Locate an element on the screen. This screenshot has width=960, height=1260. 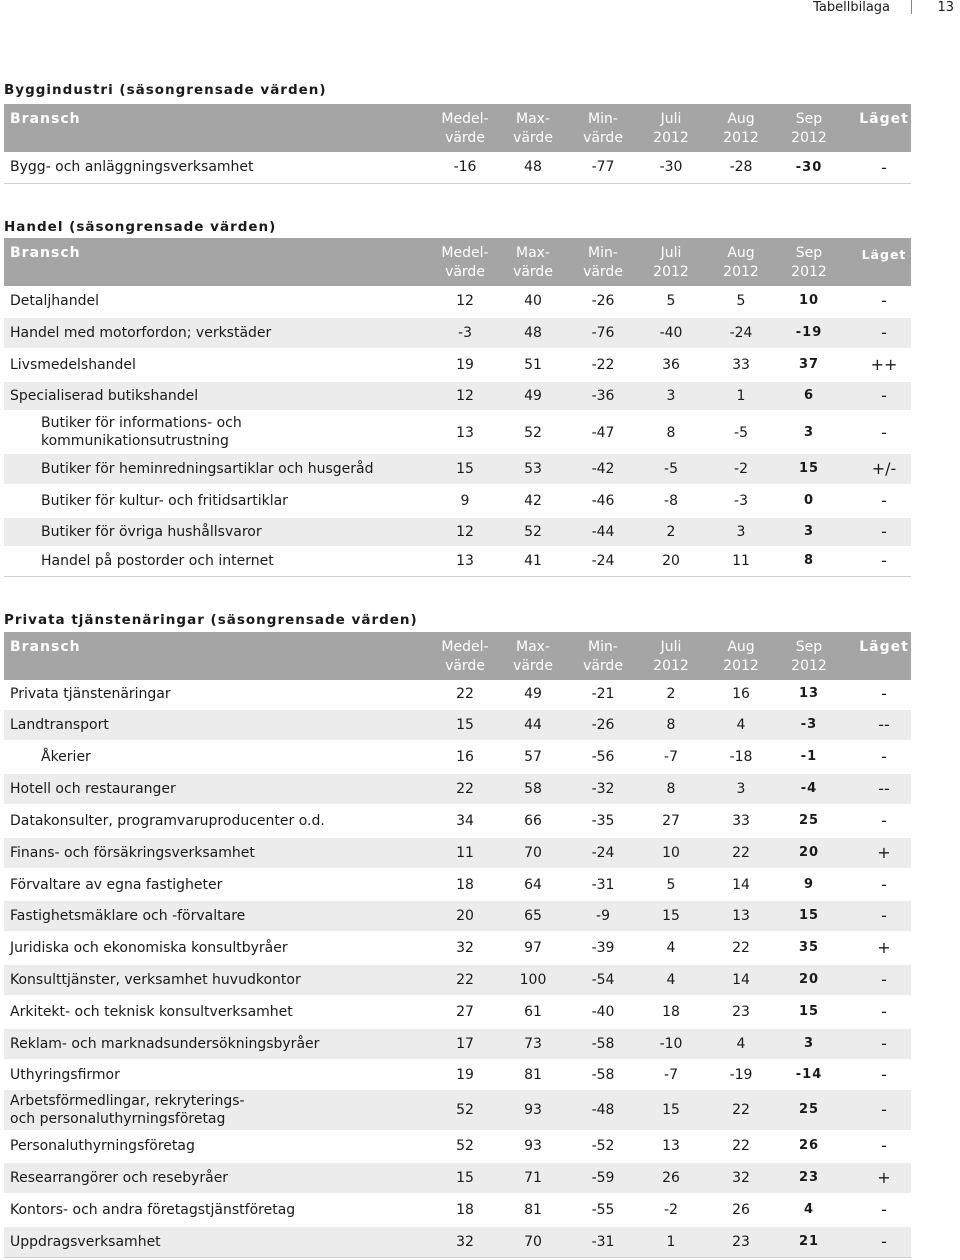
row-label: Livsmedelshandel is located at coordinates (73, 365).